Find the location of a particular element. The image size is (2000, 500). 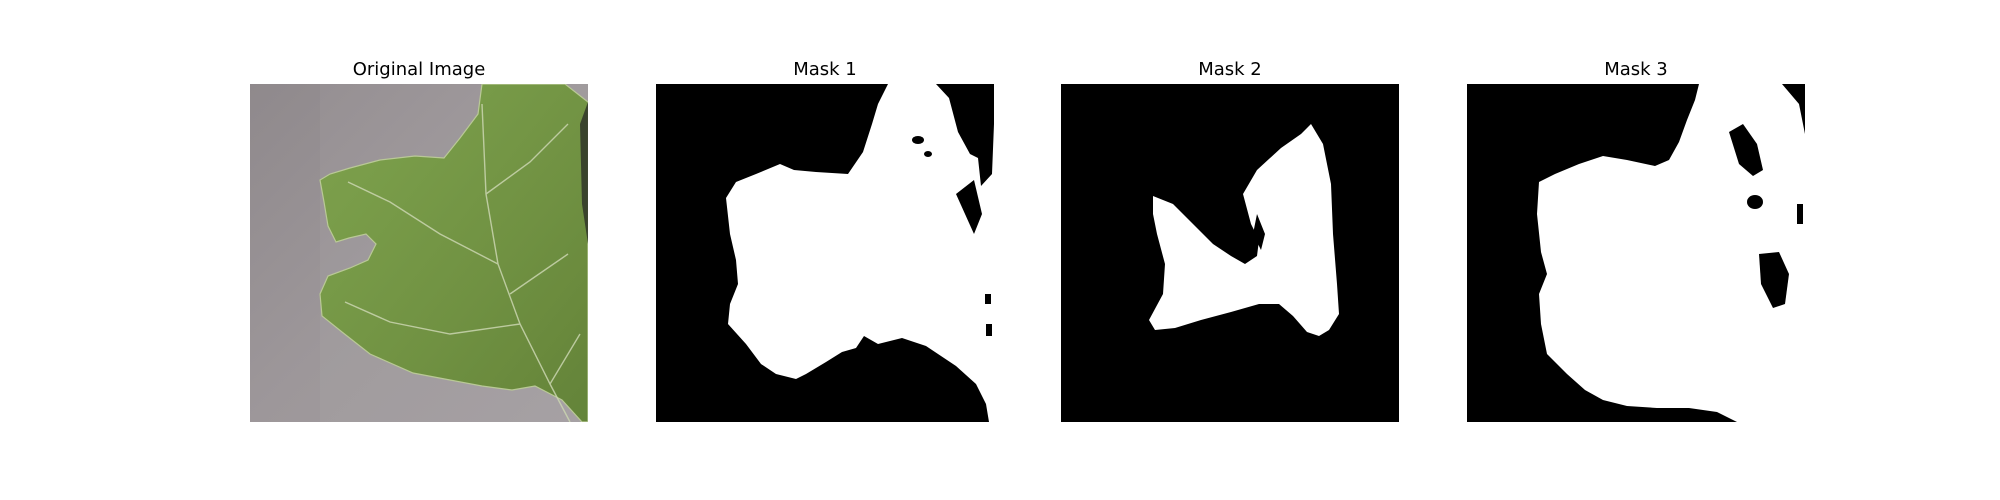

panel-title: Mask 3 is located at coordinates (1636, 69).